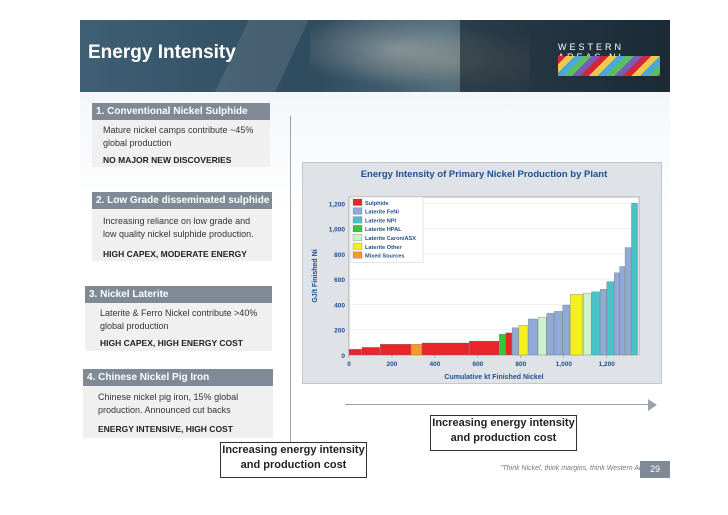  What do you see at coordinates (175, 254) in the screenshot?
I see `section-2-note: HIGH CAPEX, MODERATE ENERGY` at bounding box center [175, 254].